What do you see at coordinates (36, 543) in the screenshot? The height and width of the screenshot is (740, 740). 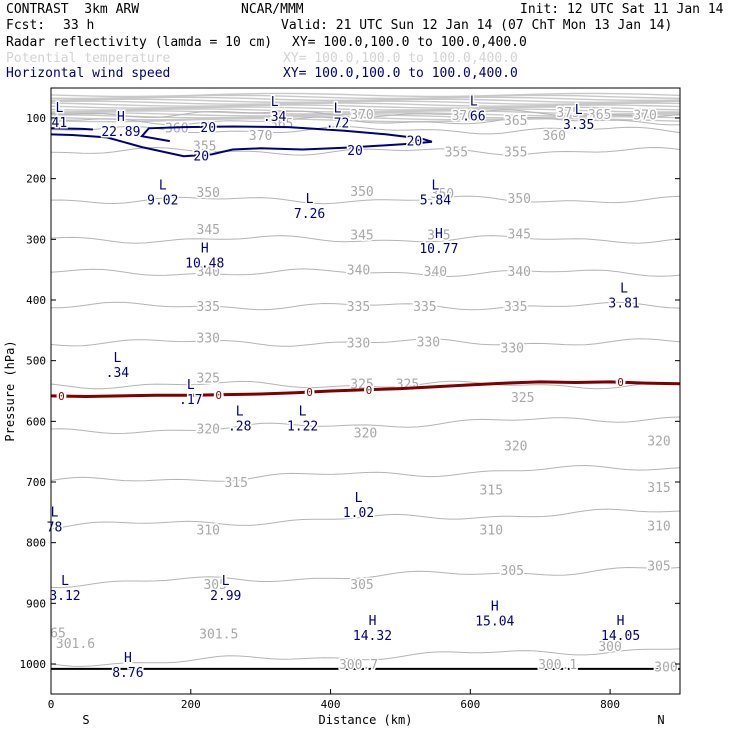 I see `y-tick-label: 800` at bounding box center [36, 543].